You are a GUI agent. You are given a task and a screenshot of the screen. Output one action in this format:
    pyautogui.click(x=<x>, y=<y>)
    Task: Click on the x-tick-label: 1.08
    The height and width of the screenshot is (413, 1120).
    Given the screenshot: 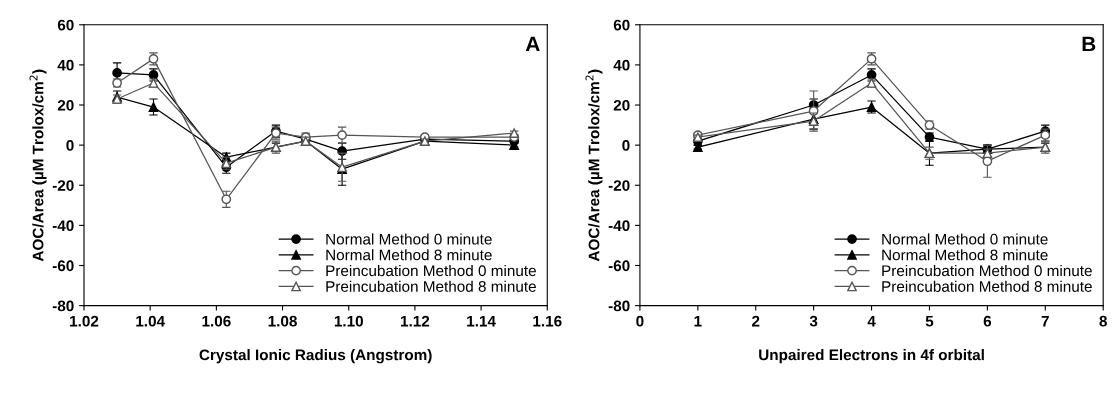 What is the action you would take?
    pyautogui.click(x=282, y=321)
    